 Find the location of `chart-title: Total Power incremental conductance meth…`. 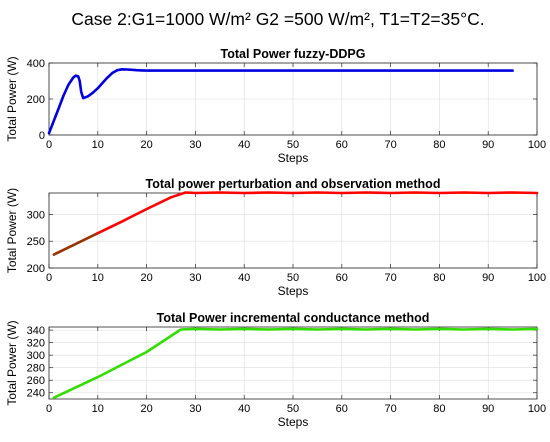

chart-title: Total Power incremental conductance meth… is located at coordinates (293, 318).